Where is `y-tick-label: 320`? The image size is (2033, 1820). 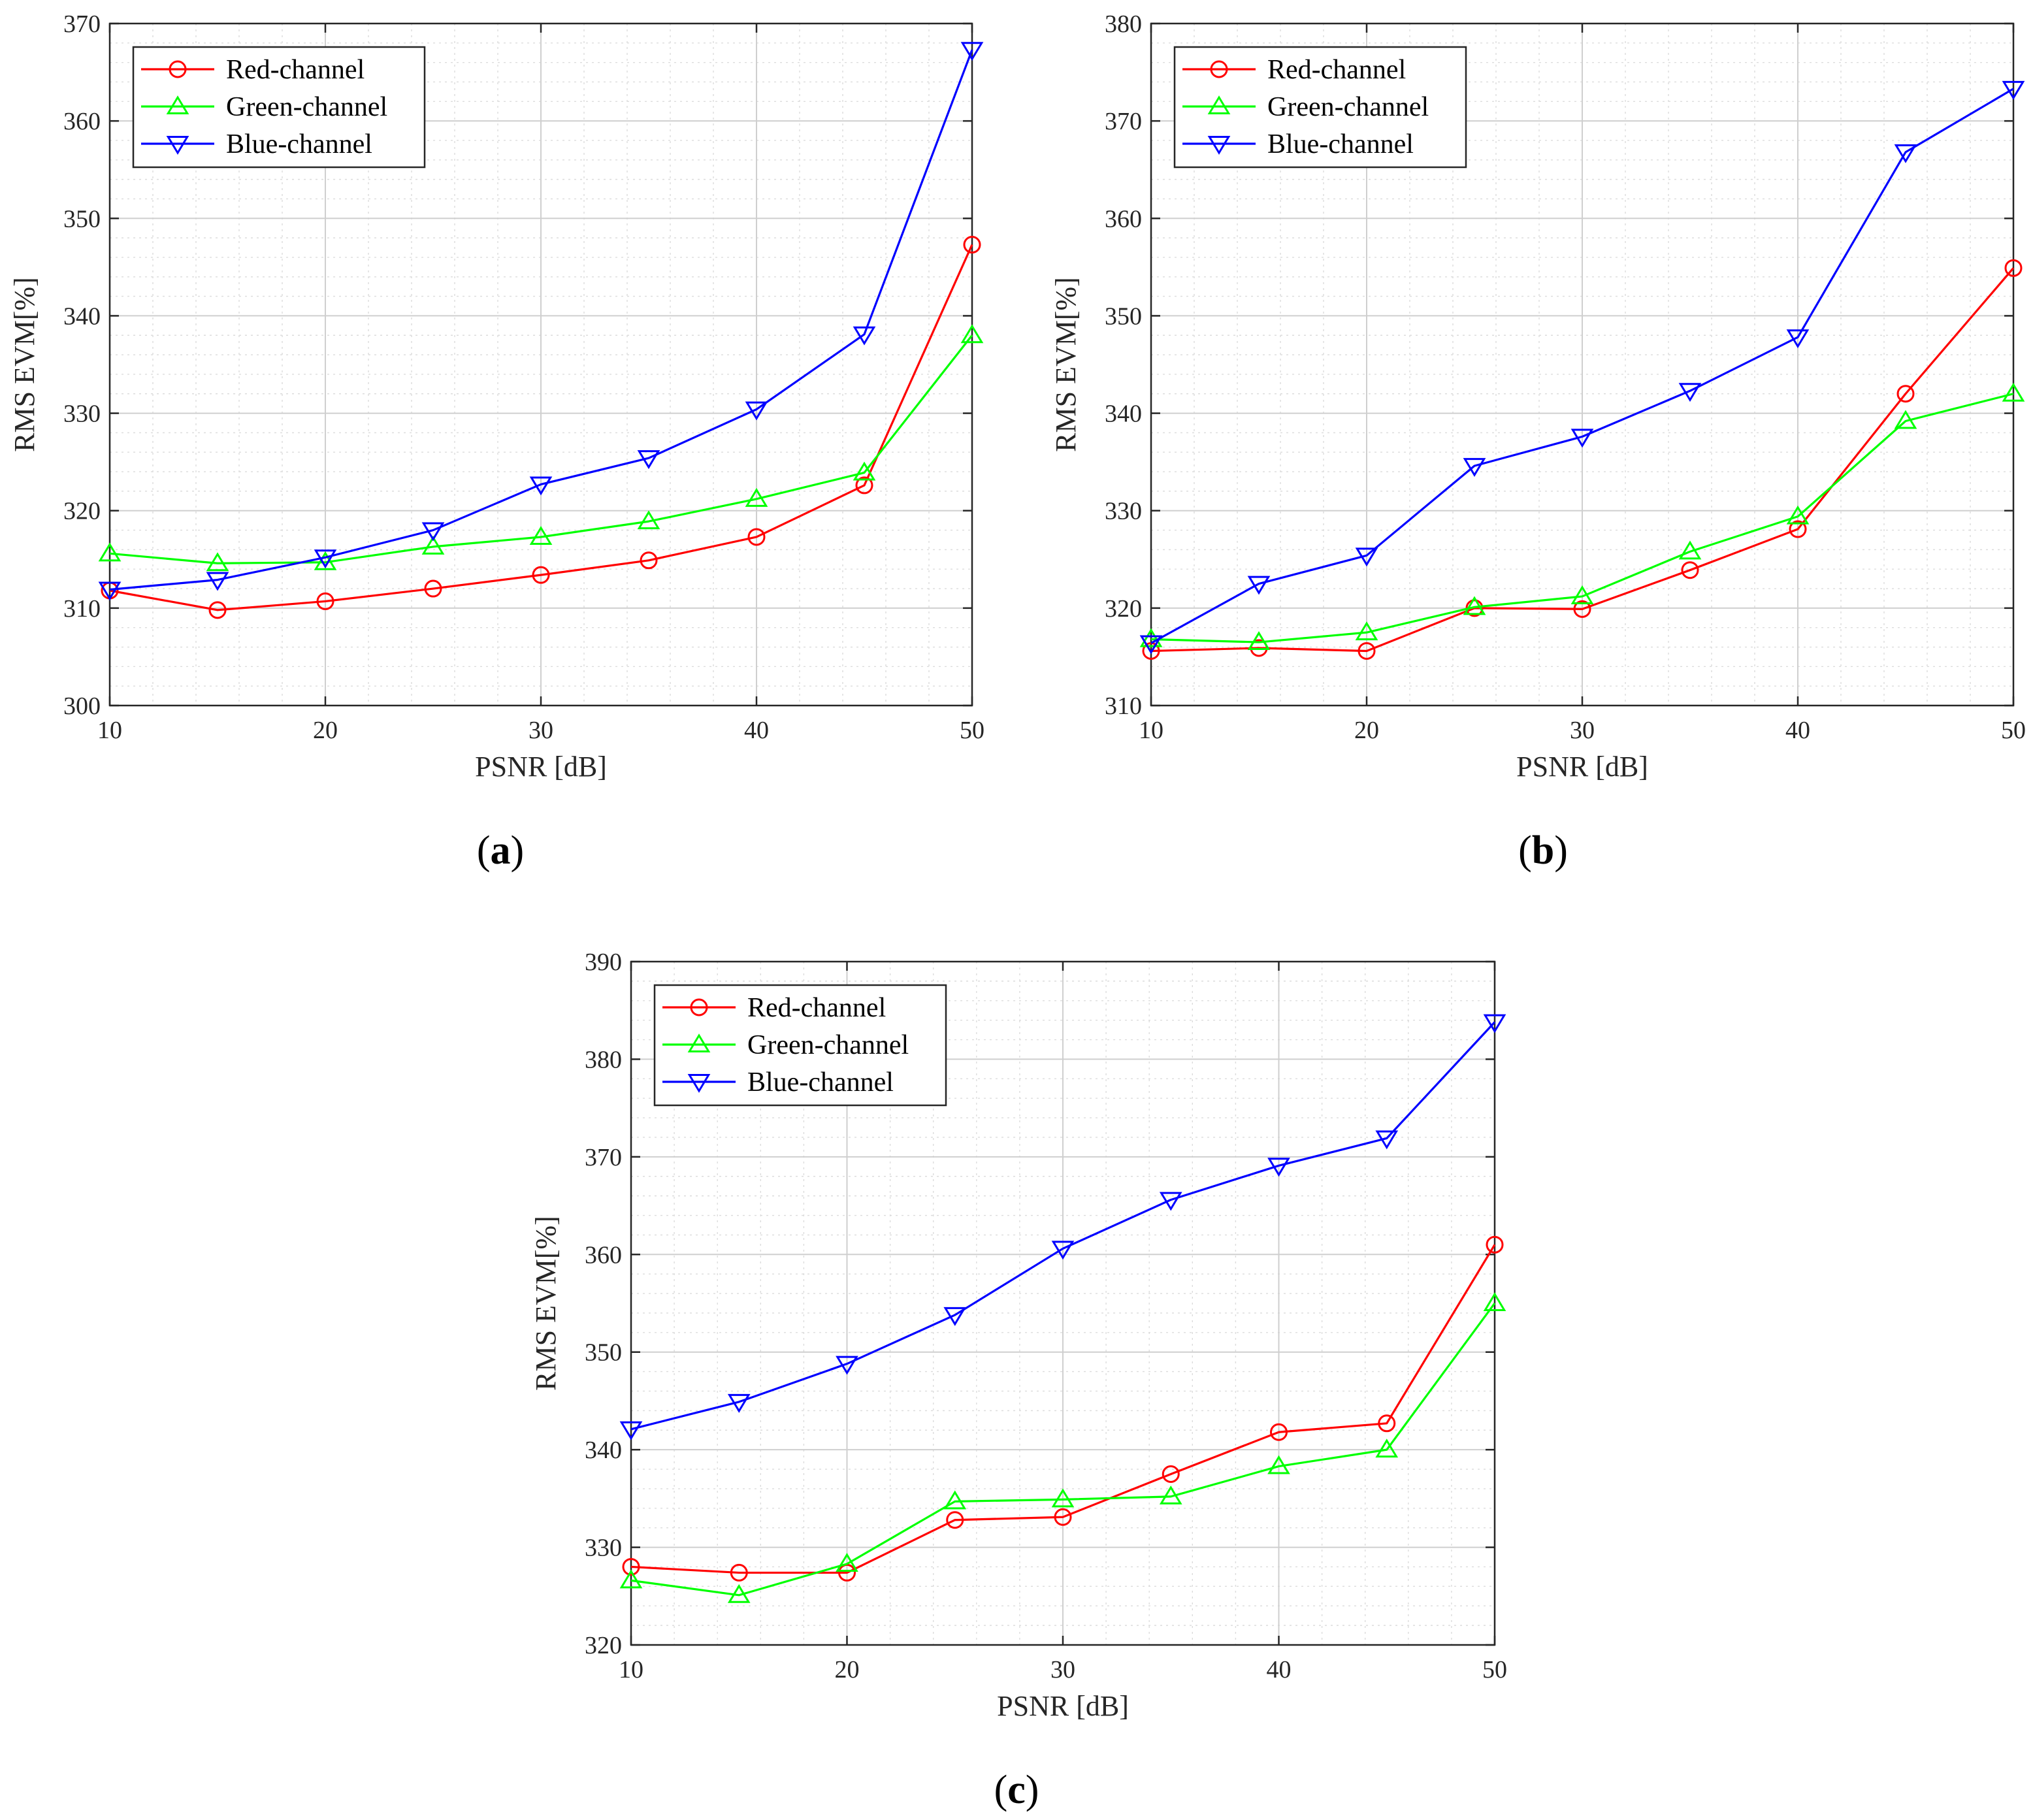 y-tick-label: 320 is located at coordinates (1123, 609).